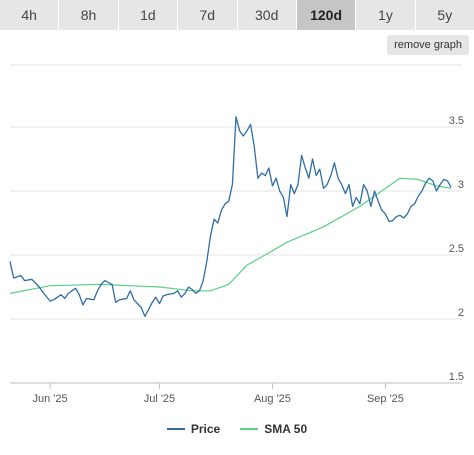 The image size is (474, 455). I want to click on legend-item-price: Price, so click(193, 429).